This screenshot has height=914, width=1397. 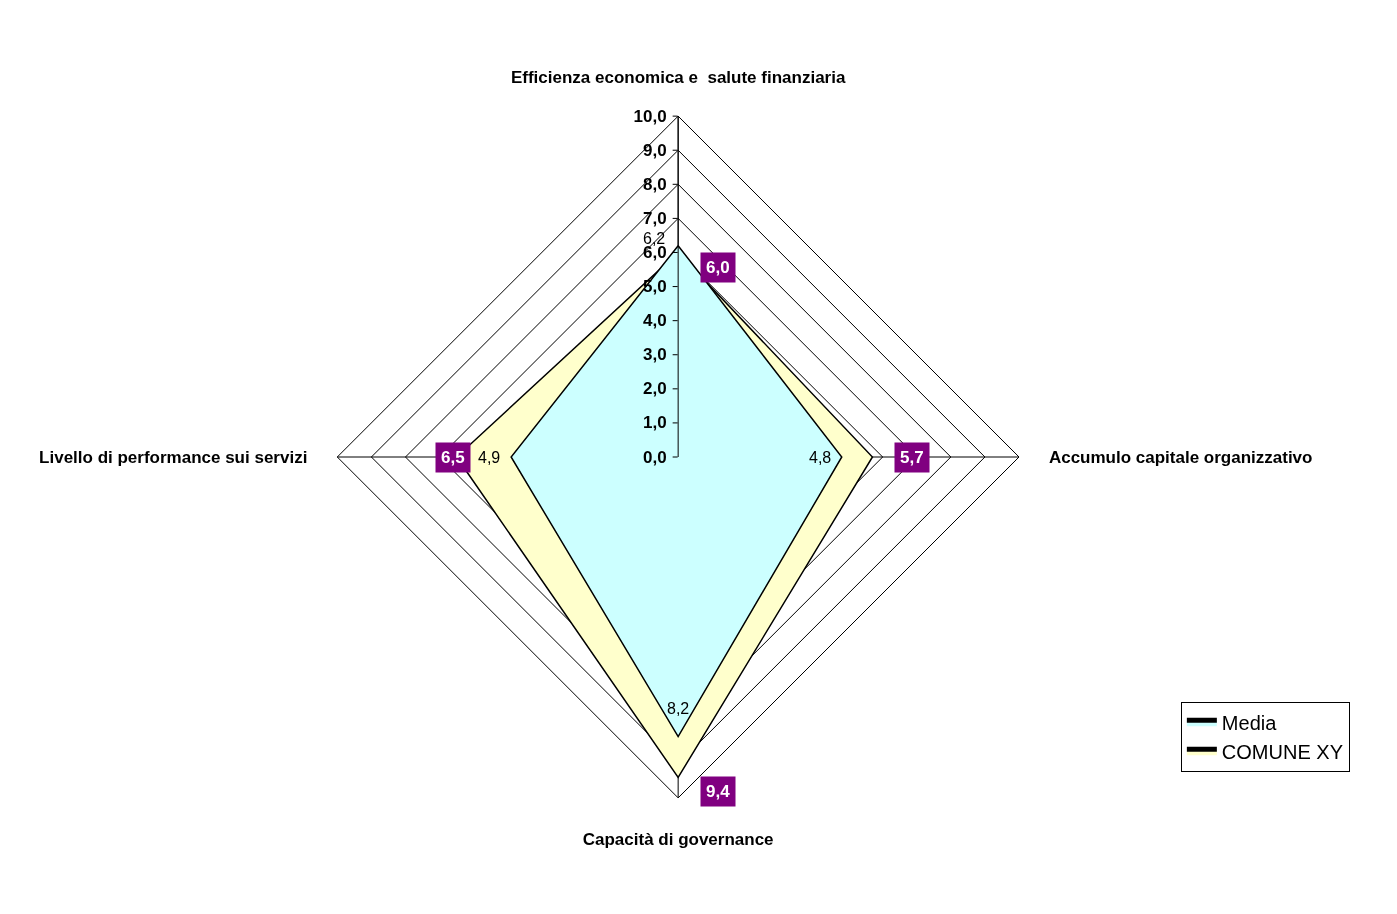 What do you see at coordinates (820, 457) in the screenshot?
I see `data-label: 4,8` at bounding box center [820, 457].